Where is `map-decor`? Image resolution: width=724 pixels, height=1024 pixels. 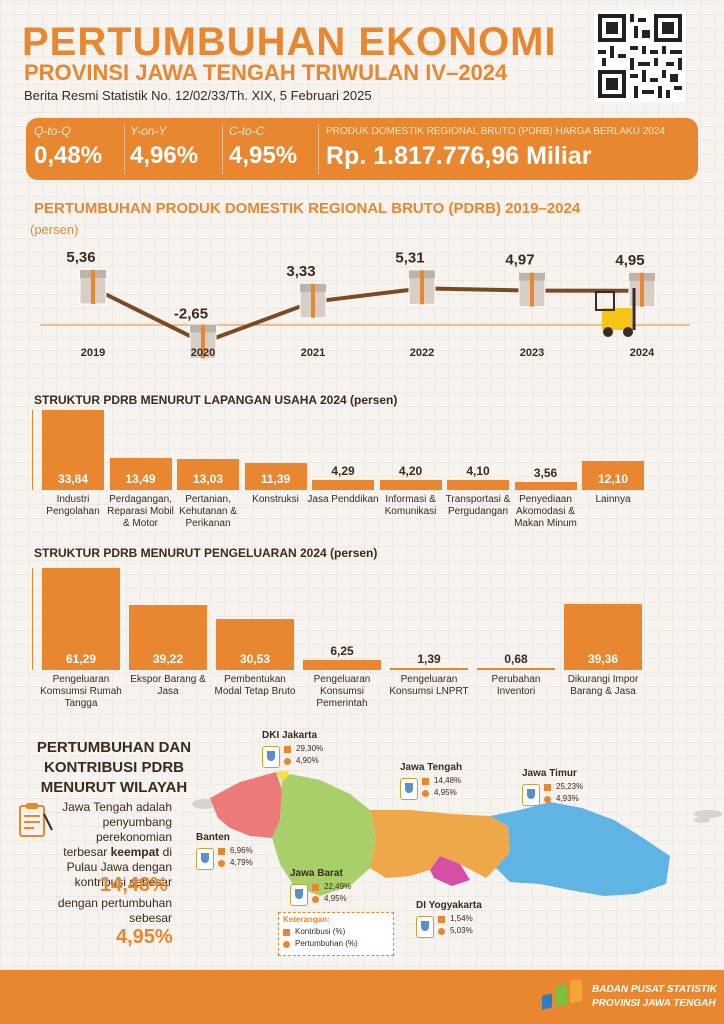
map-decor is located at coordinates (457, 811).